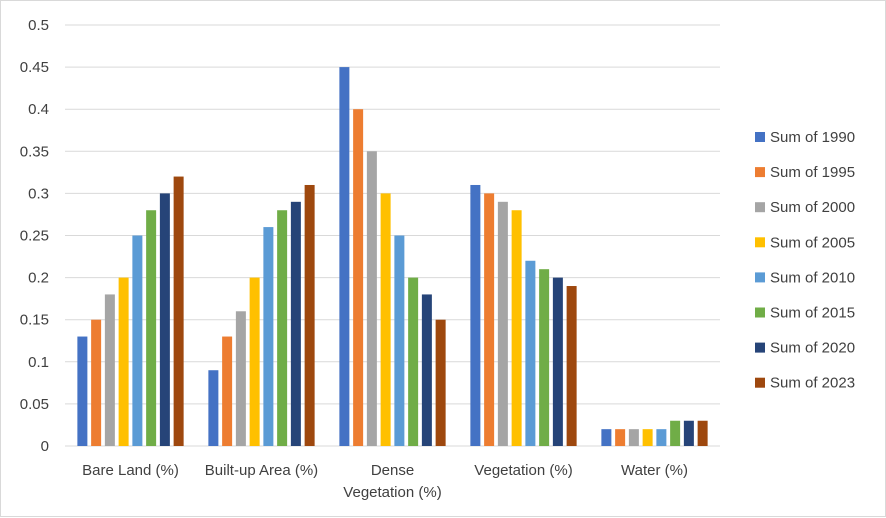 This screenshot has height=518, width=886. Describe the element at coordinates (34, 404) in the screenshot. I see `y-tick-label: 0.05` at that location.